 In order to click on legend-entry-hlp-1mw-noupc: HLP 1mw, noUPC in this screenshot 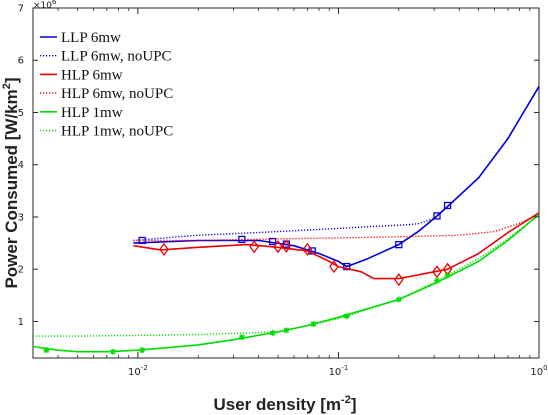, I will do `click(106, 132)`.